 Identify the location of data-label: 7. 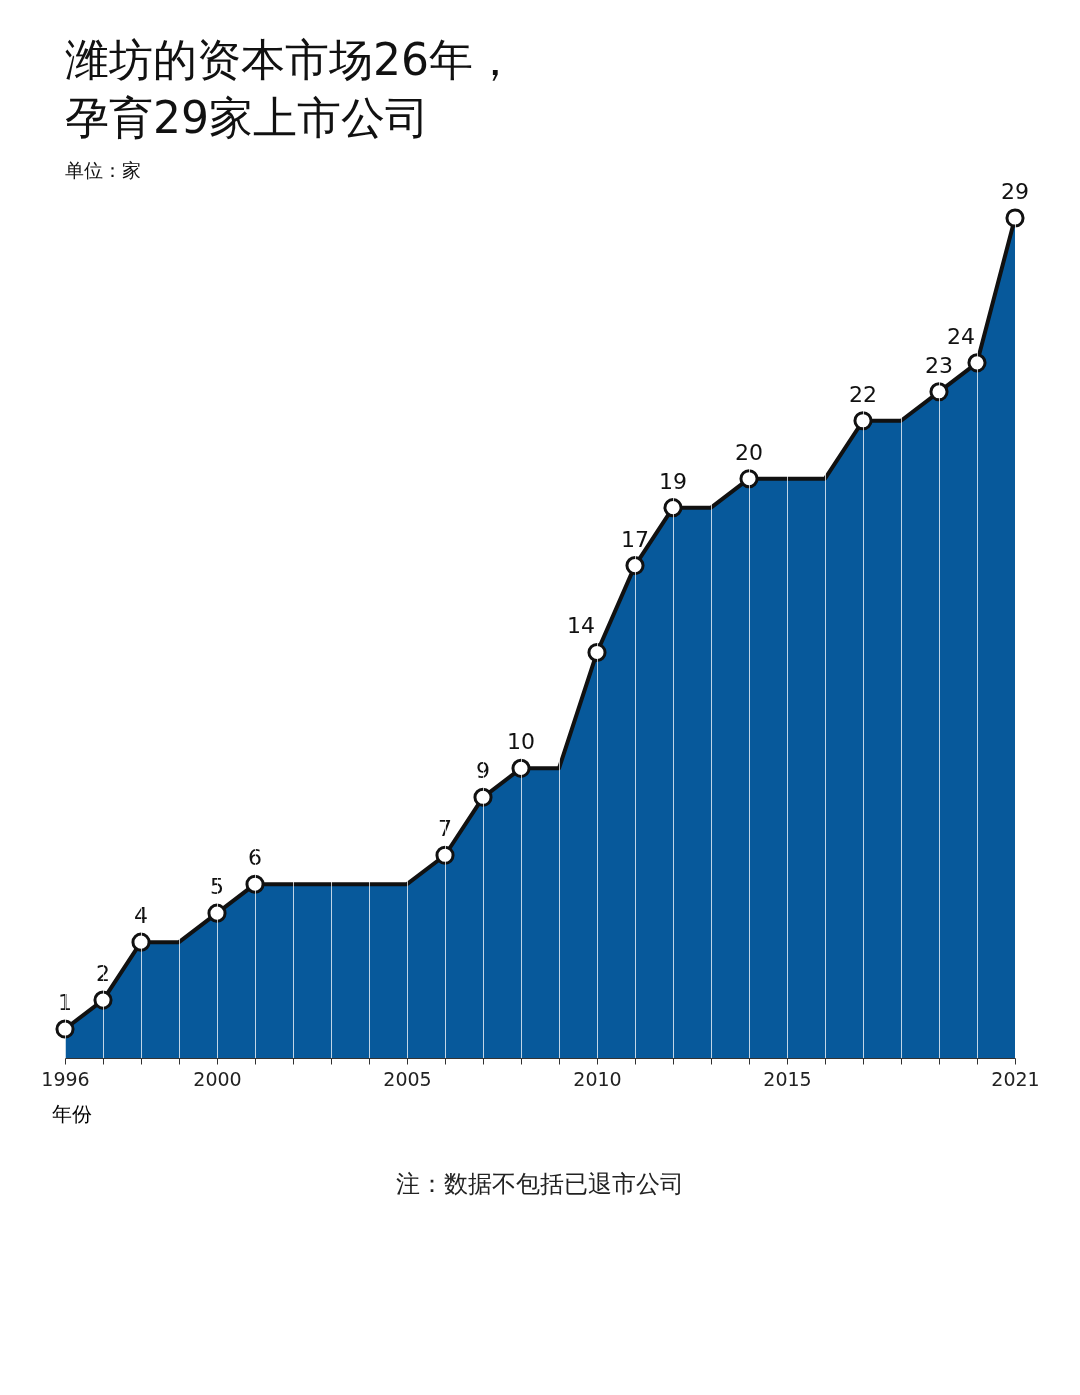
(445, 829).